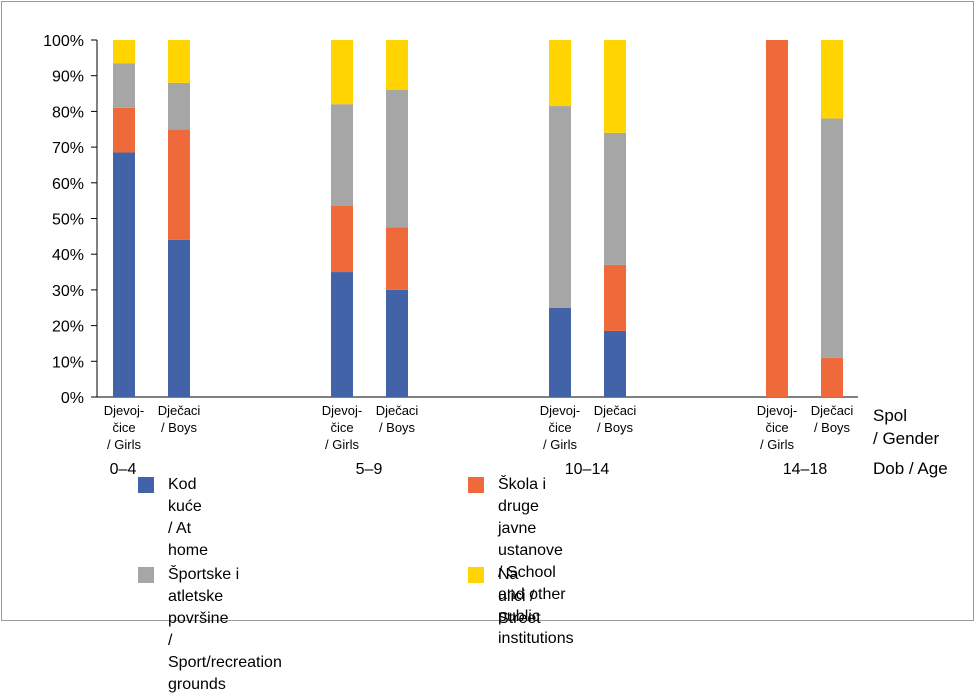  I want to click on x-age-label: 10–14, so click(587, 469).